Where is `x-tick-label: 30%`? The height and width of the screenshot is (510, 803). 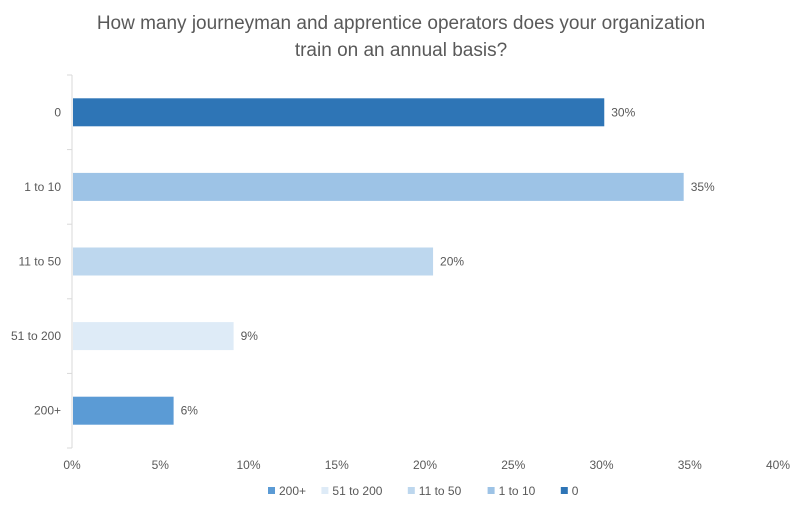 x-tick-label: 30% is located at coordinates (601, 465).